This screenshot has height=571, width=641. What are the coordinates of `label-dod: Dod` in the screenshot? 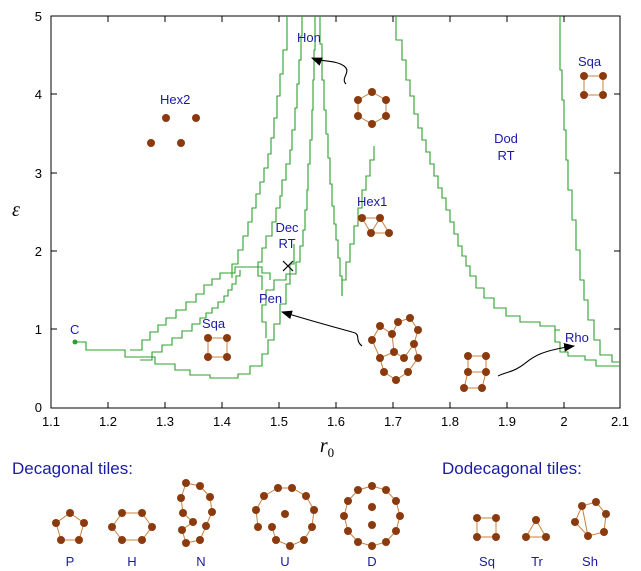 It's located at (506, 138).